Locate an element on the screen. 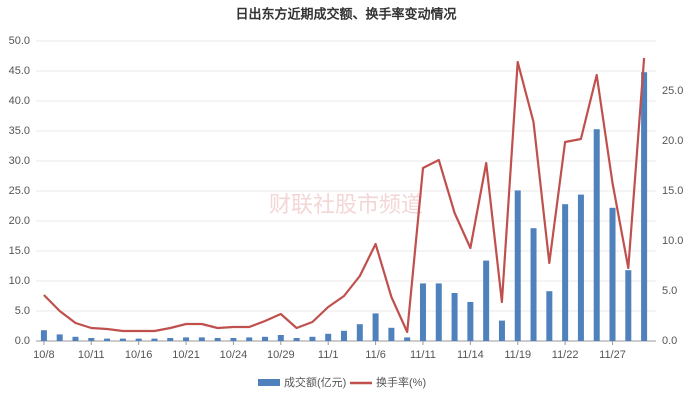  y-tick-label: 50.0 is located at coordinates (19, 41).